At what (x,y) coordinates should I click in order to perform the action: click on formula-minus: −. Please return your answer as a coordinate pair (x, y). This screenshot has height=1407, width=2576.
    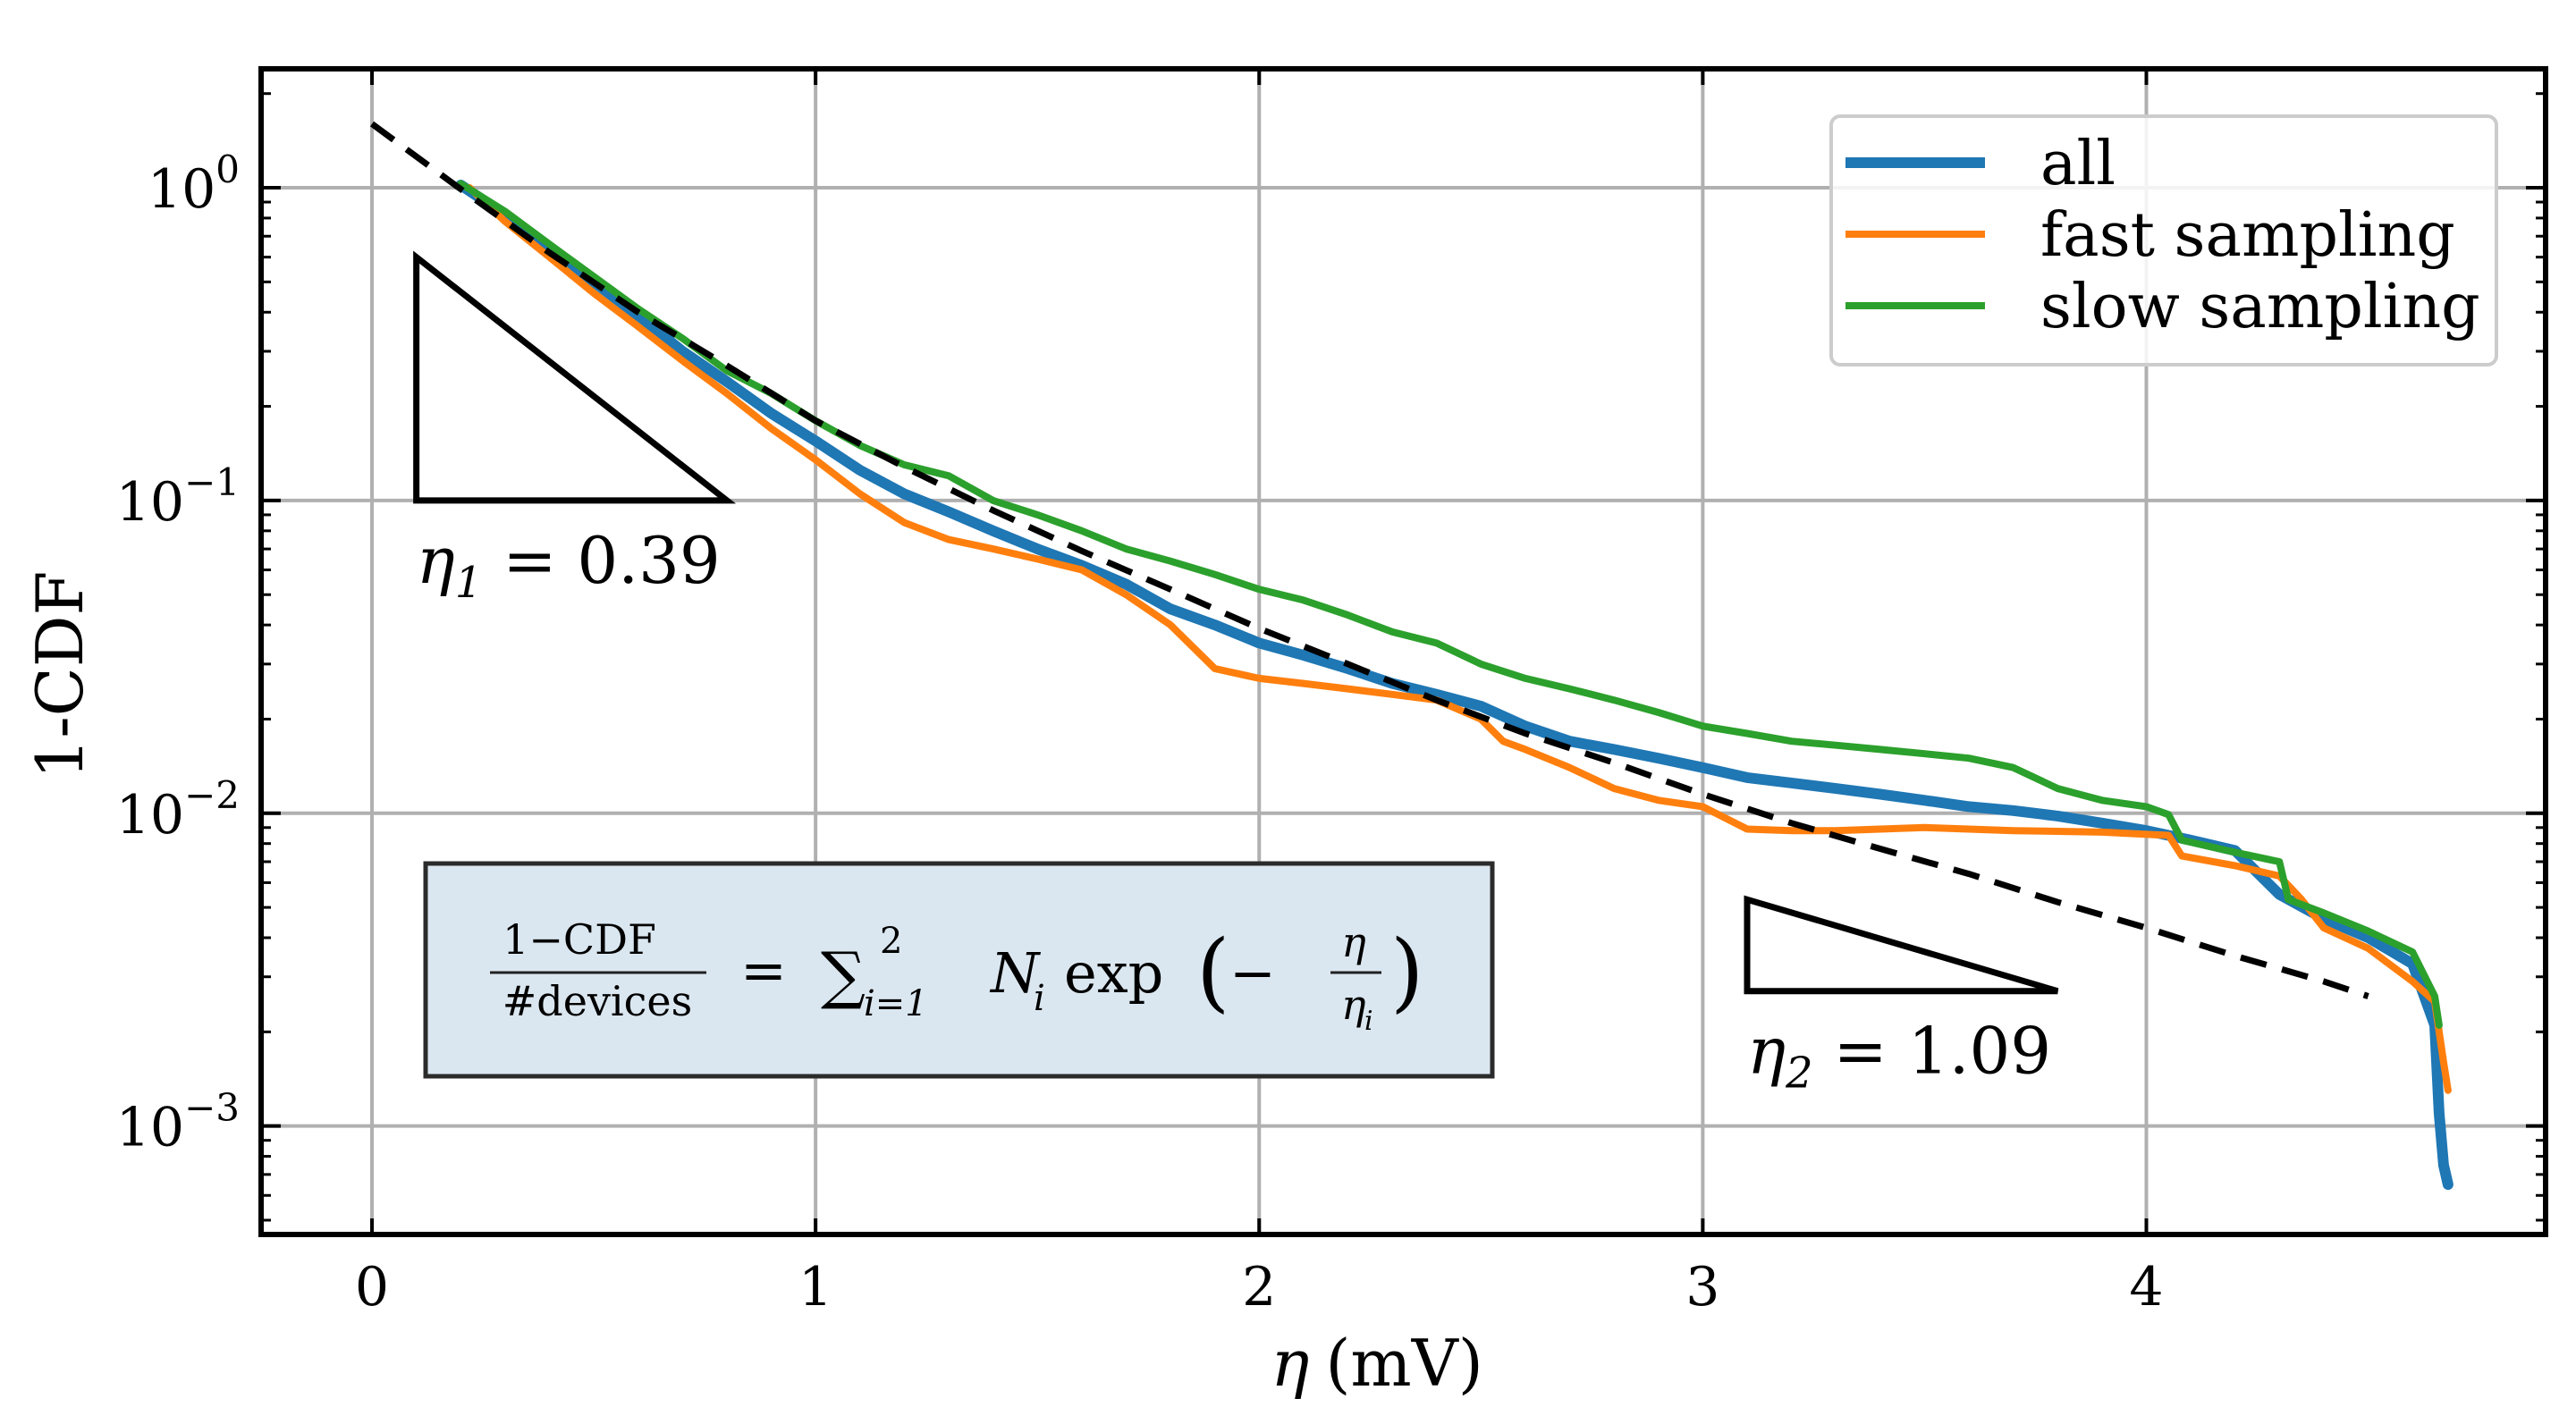
    Looking at the image, I should click on (1252, 973).